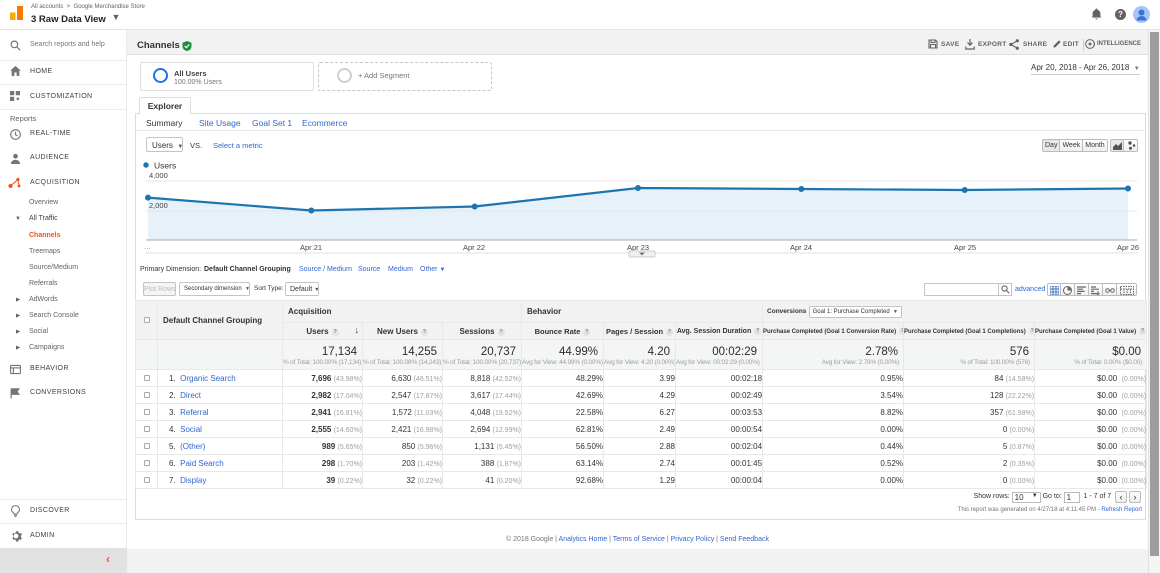  I want to click on svg-text: Apr 21, so click(311, 247).